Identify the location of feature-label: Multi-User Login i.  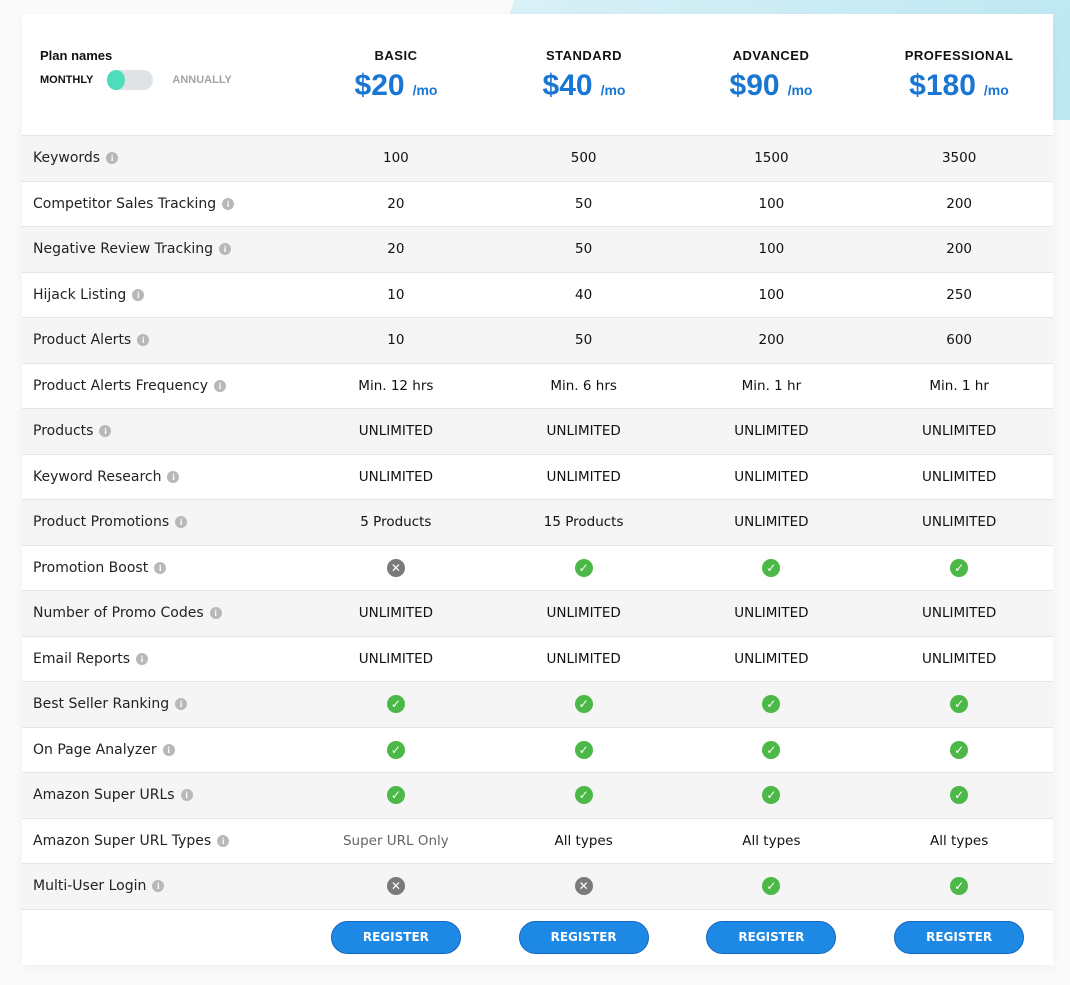
(162, 886).